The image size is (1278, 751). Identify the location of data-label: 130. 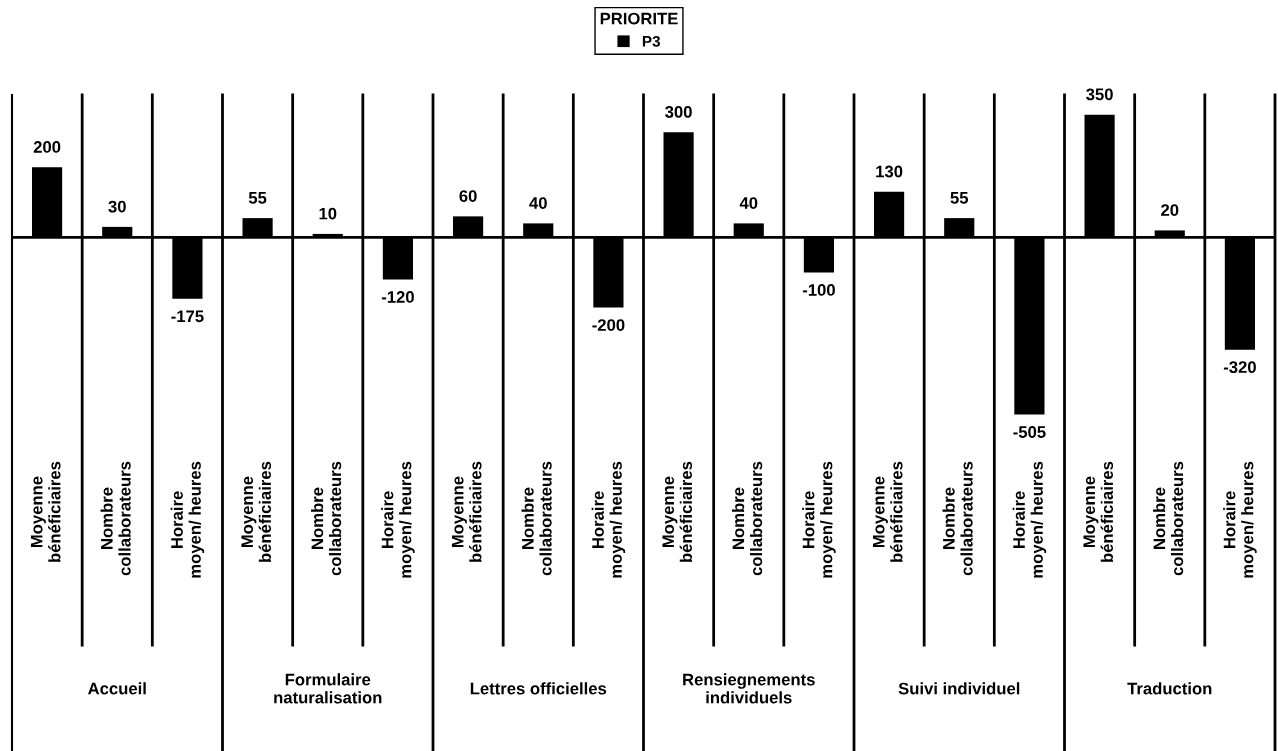
(889, 171).